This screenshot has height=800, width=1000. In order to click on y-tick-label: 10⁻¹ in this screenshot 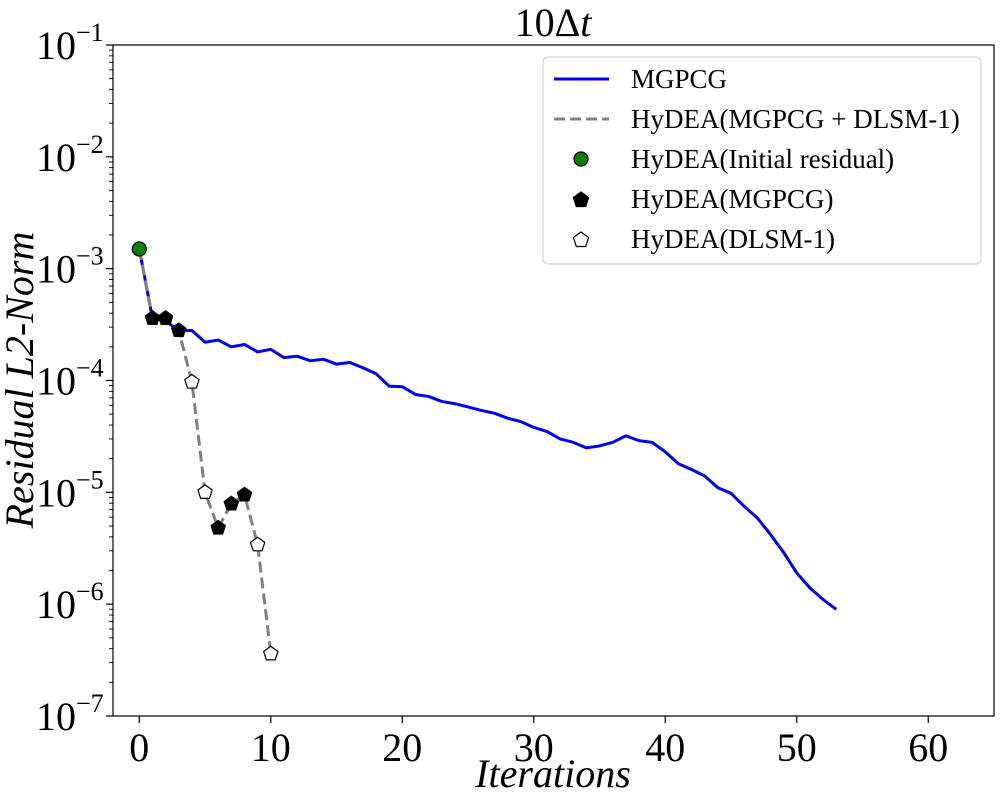, I will do `click(70, 43)`.